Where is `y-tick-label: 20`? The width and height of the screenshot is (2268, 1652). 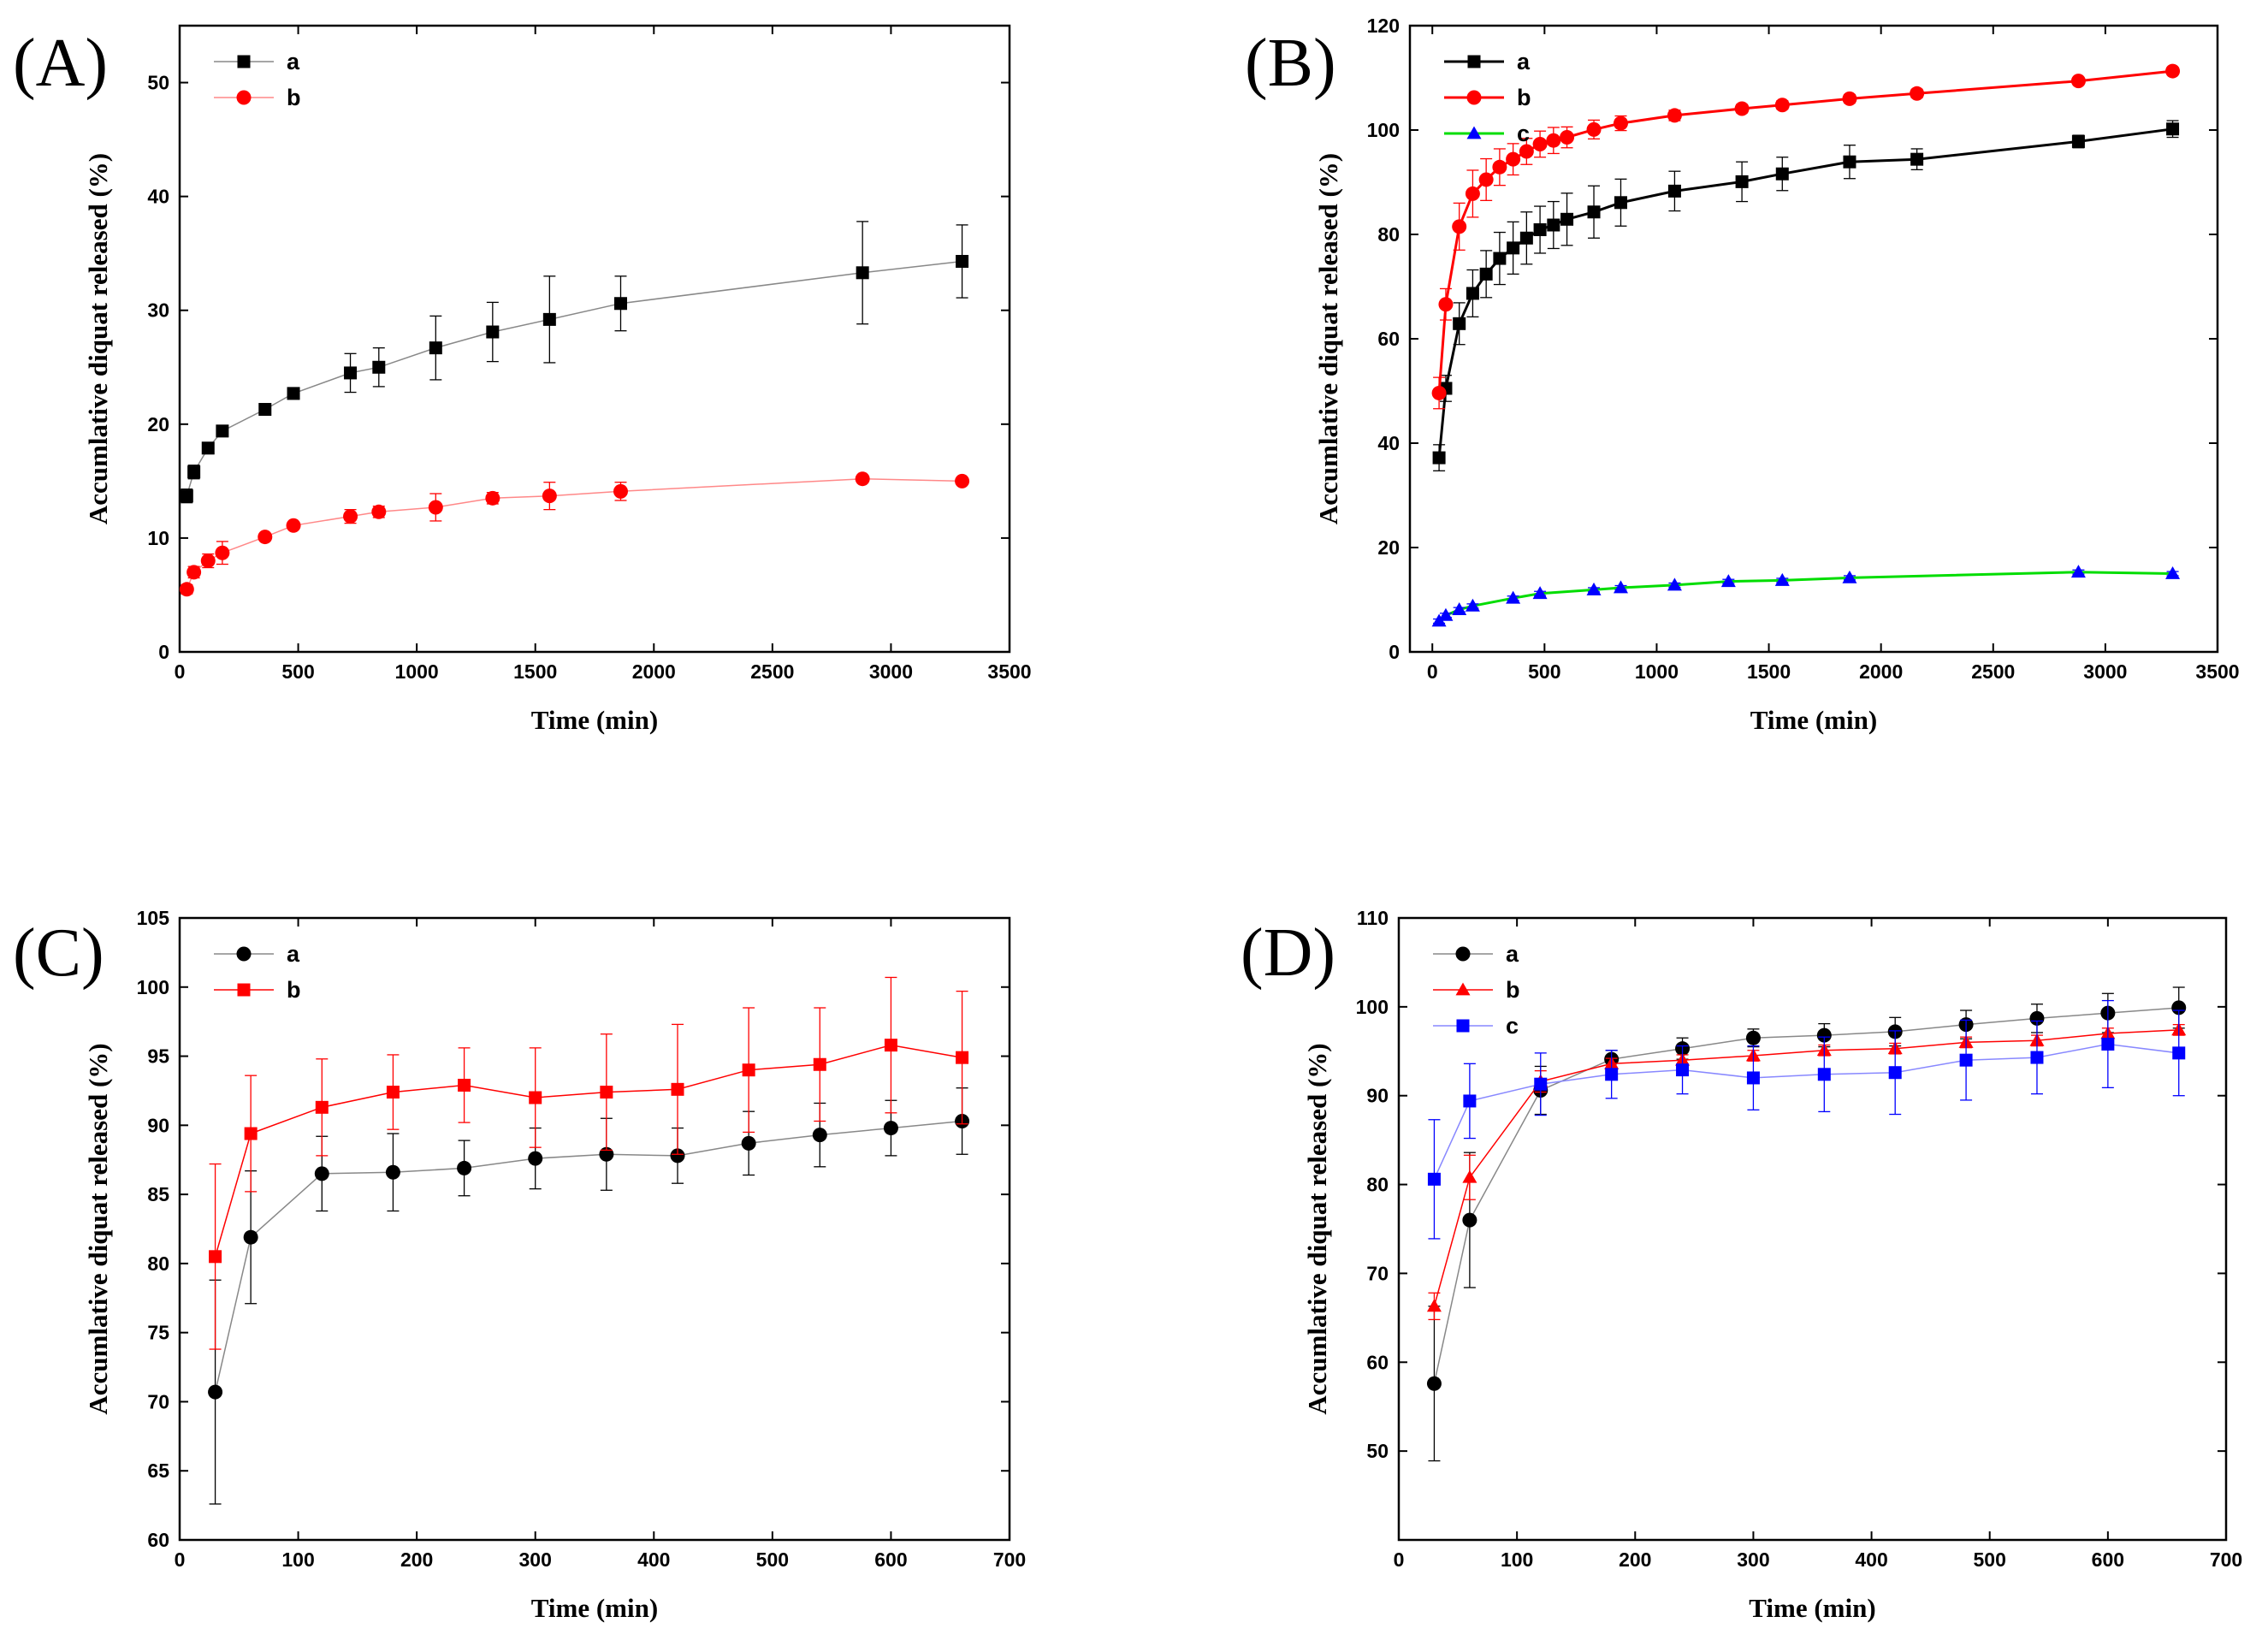 y-tick-label: 20 is located at coordinates (158, 424).